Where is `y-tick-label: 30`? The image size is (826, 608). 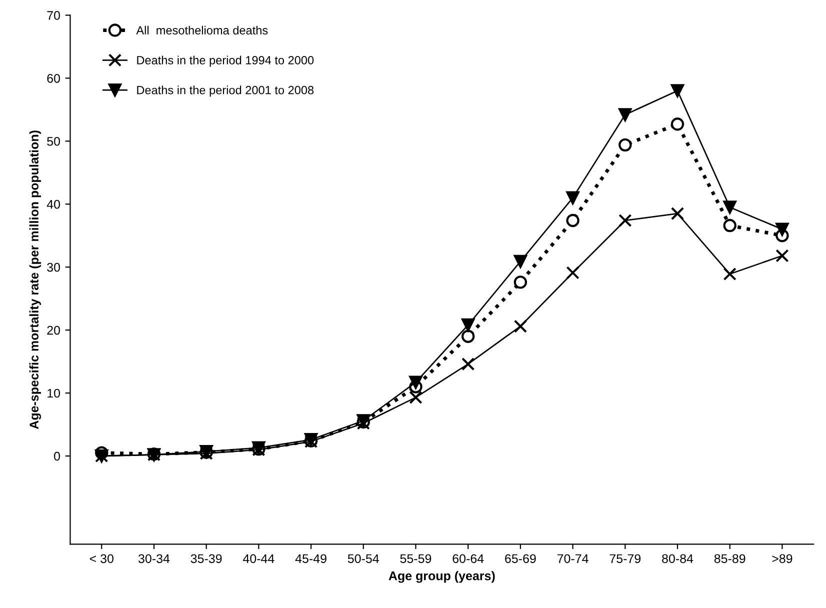 y-tick-label: 30 is located at coordinates (53, 267).